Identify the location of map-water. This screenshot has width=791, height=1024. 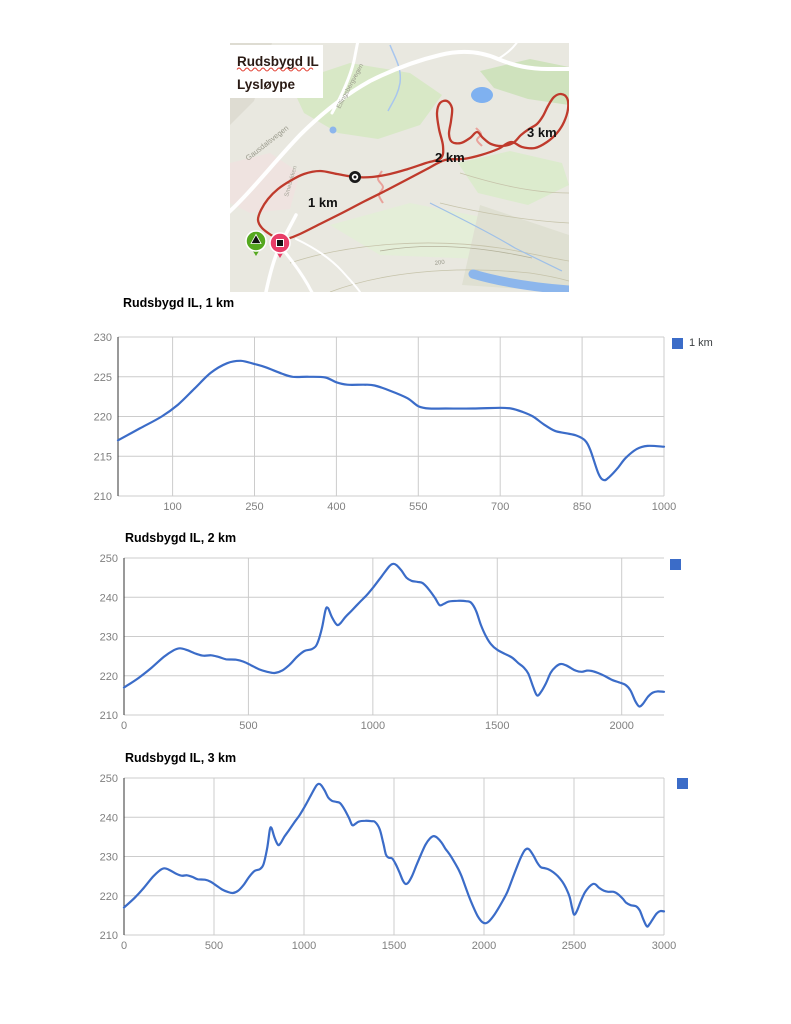
(449, 168).